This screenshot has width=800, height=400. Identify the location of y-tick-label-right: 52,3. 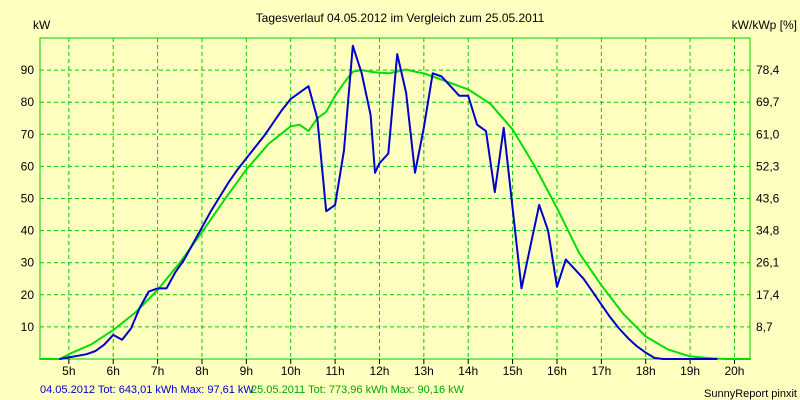
(768, 166).